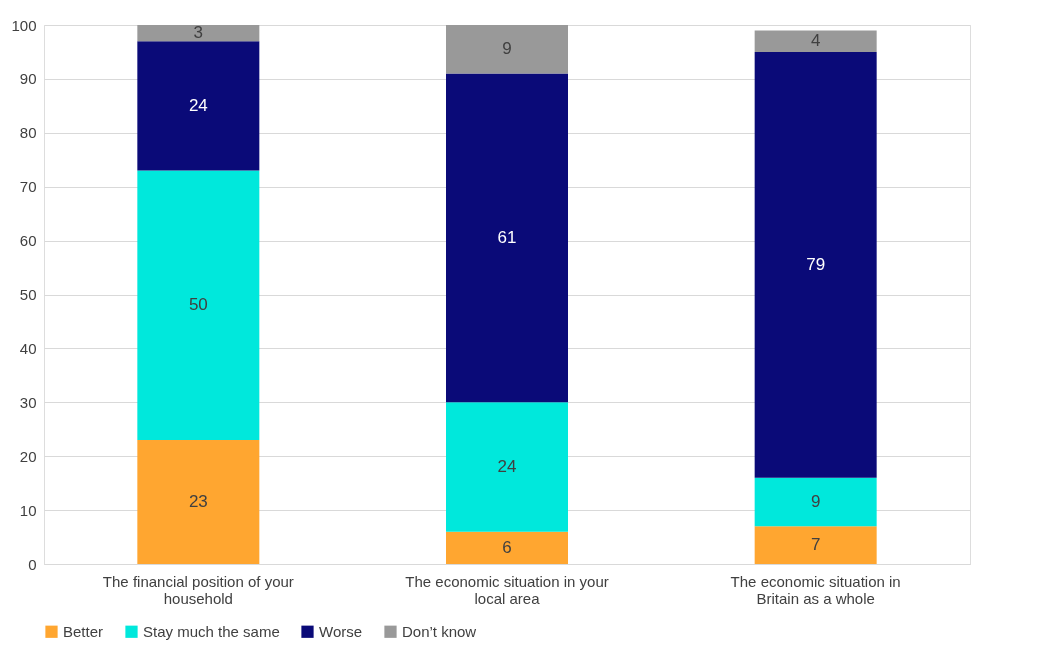  What do you see at coordinates (211, 631) in the screenshot?
I see `legend-label: Stay much the same` at bounding box center [211, 631].